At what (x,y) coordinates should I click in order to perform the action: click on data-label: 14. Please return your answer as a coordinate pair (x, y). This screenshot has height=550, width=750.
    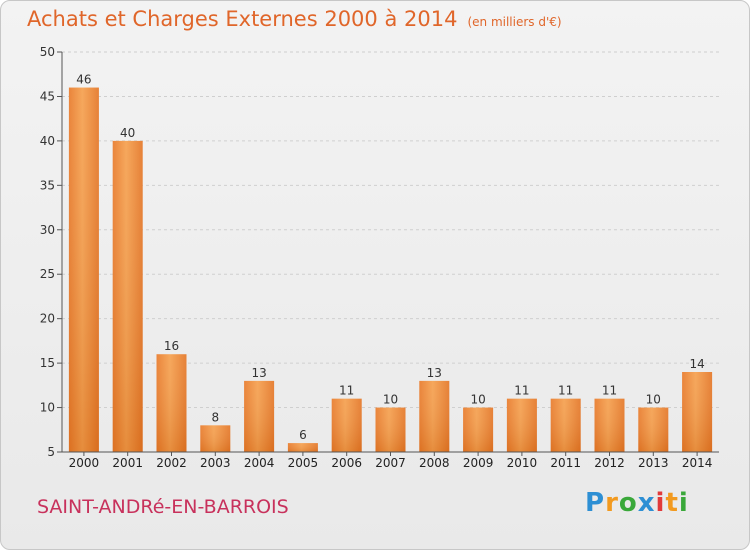
    Looking at the image, I should click on (696, 364).